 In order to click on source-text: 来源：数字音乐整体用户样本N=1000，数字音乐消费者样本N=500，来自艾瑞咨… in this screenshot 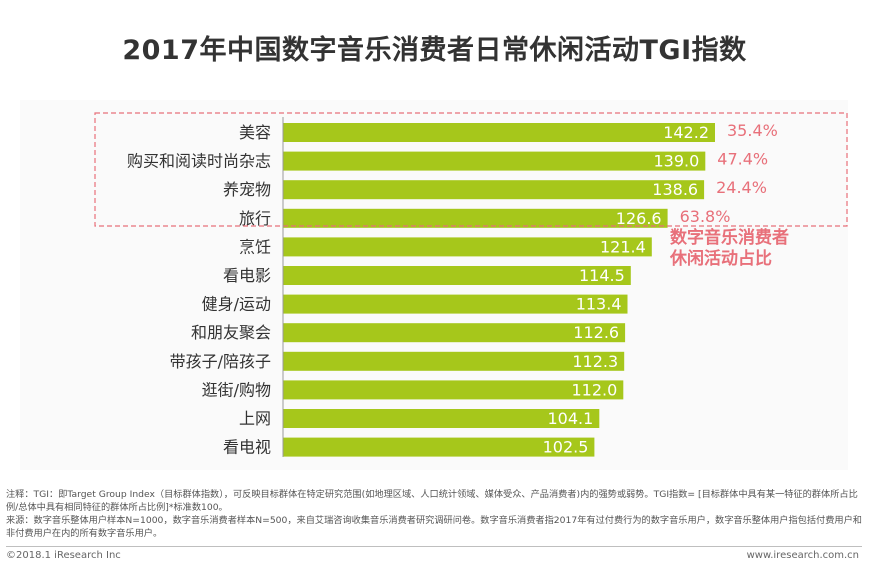, I will do `click(434, 527)`.